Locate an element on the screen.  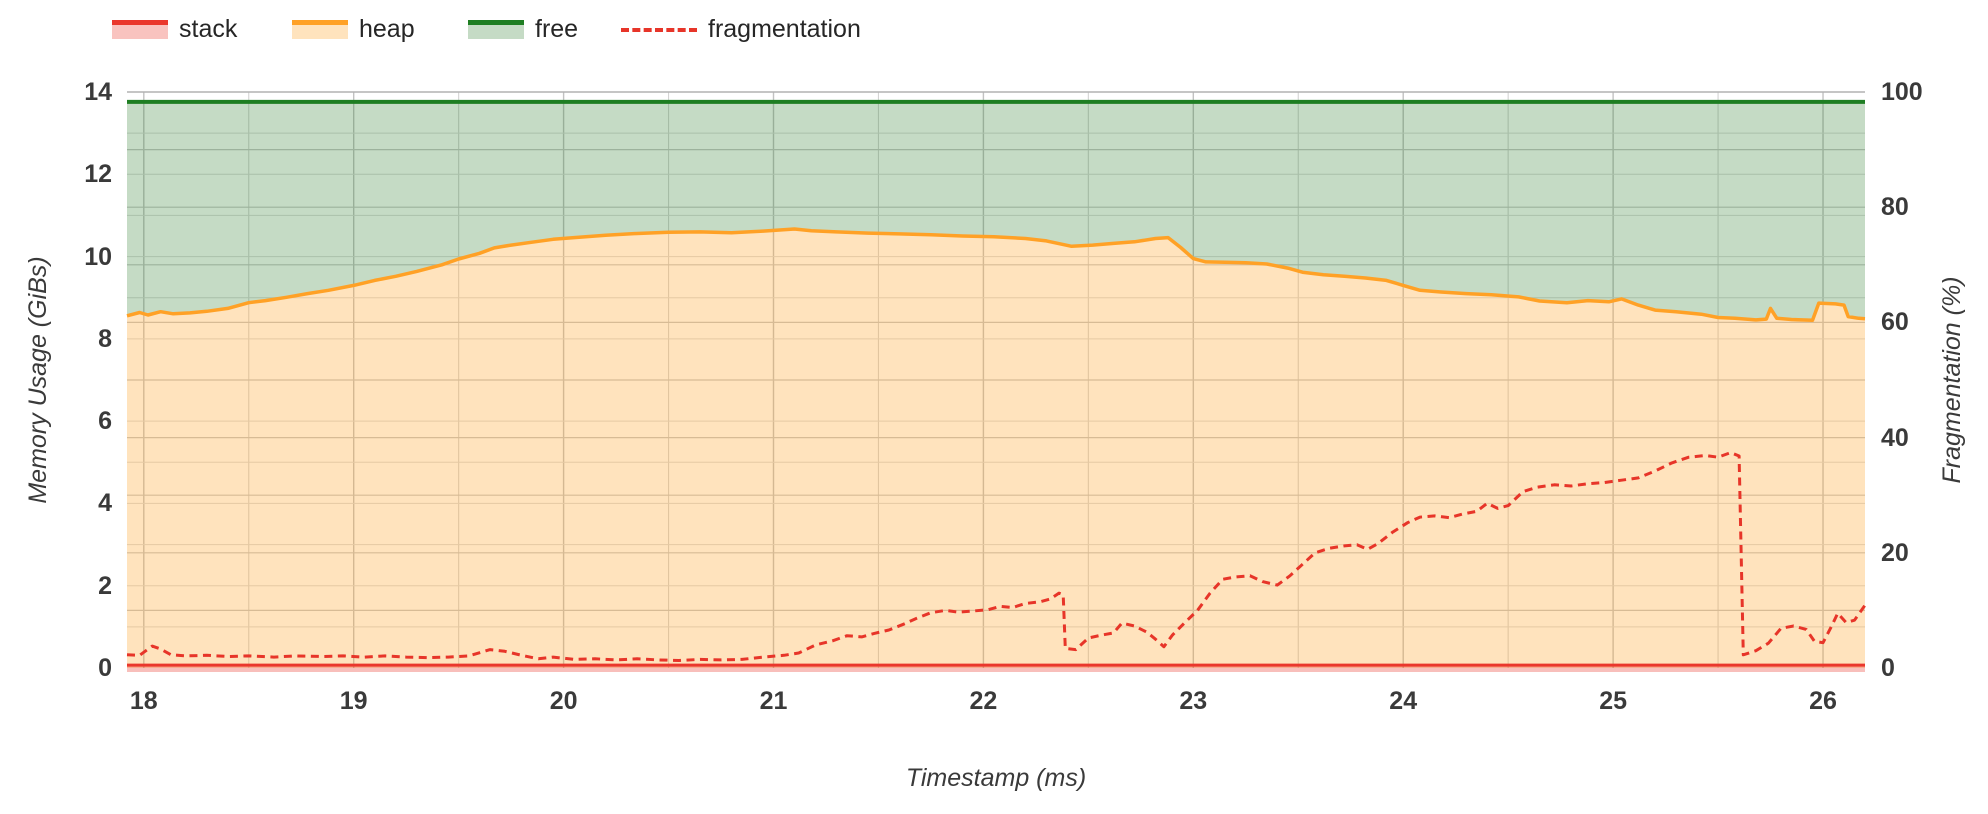
x-tick: 25 is located at coordinates (1613, 701).